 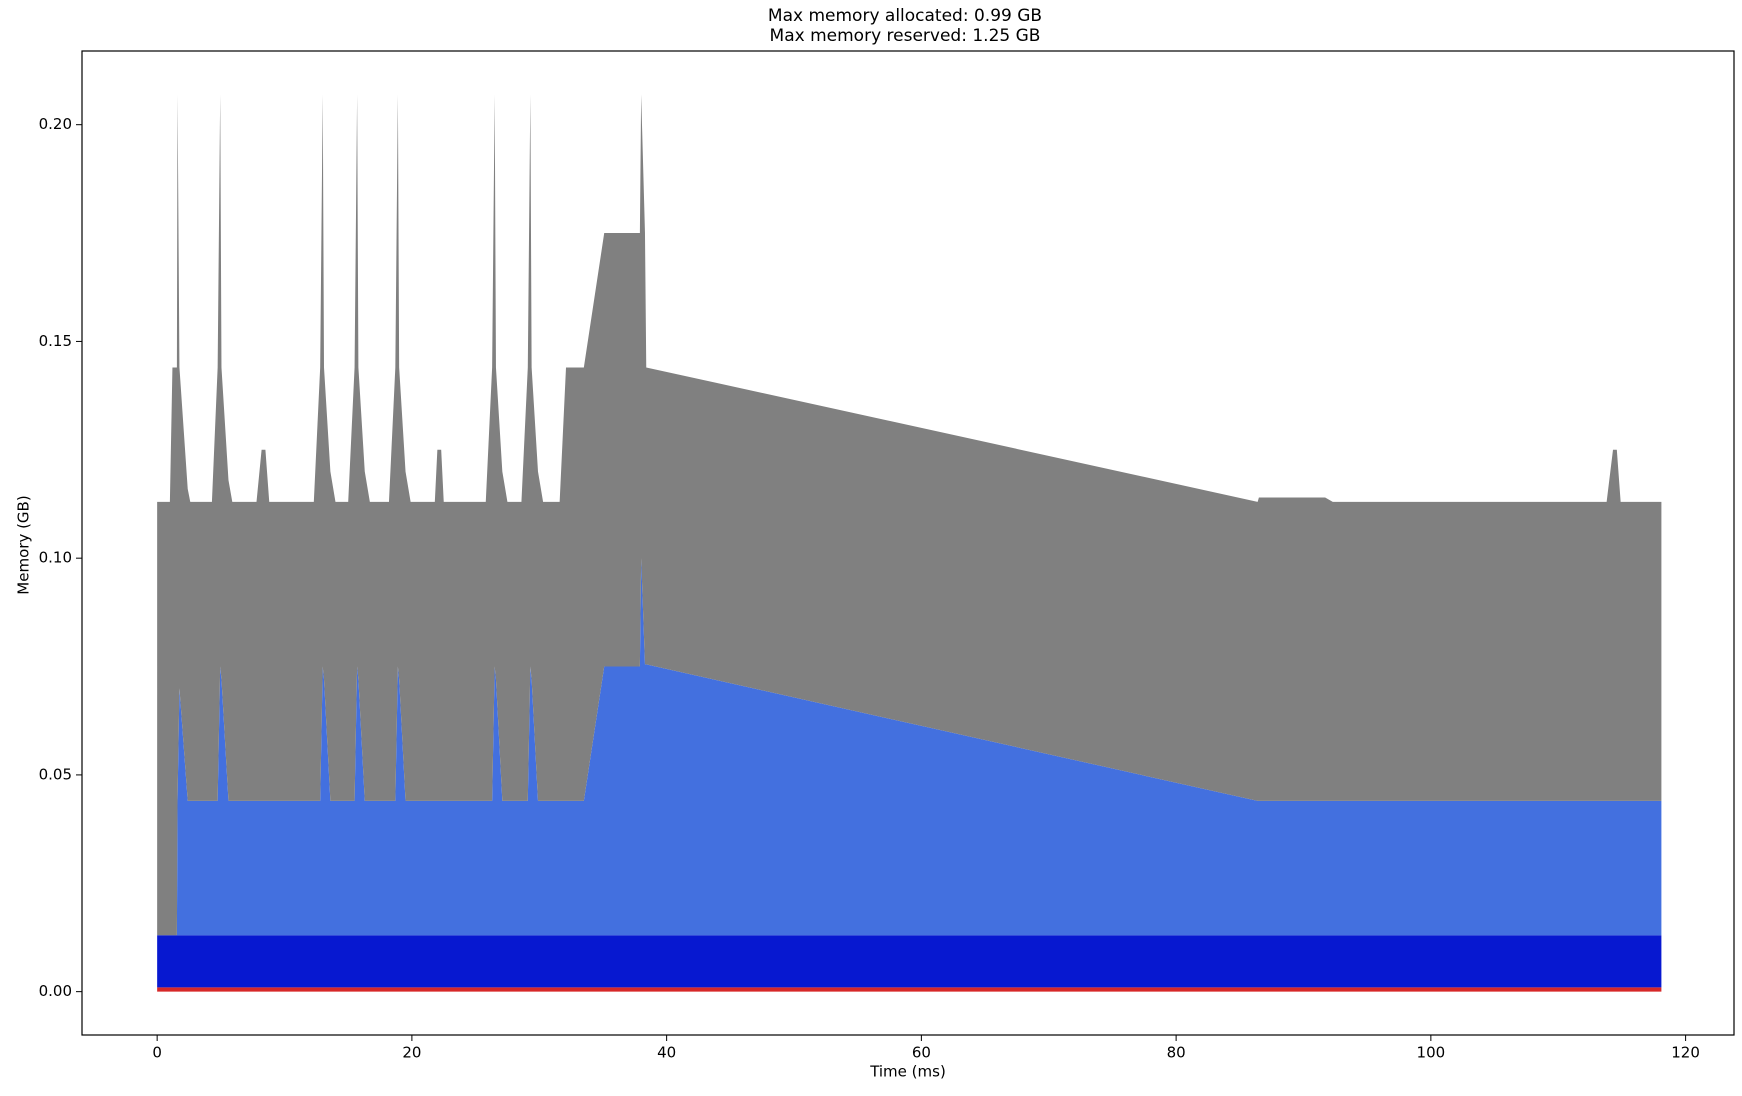 I want to click on x-tick-label: 60, so click(x=921, y=1053).